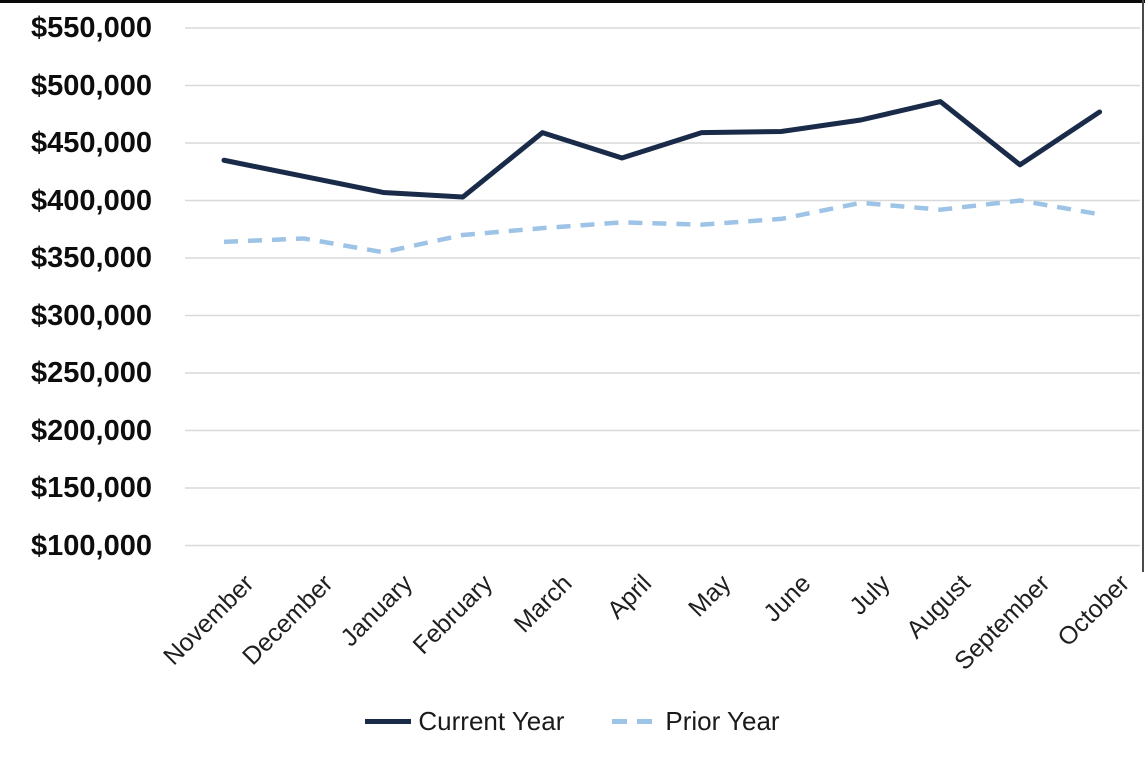 The image size is (1145, 757). I want to click on y-axis-tick-label: $550,000, so click(91, 28).